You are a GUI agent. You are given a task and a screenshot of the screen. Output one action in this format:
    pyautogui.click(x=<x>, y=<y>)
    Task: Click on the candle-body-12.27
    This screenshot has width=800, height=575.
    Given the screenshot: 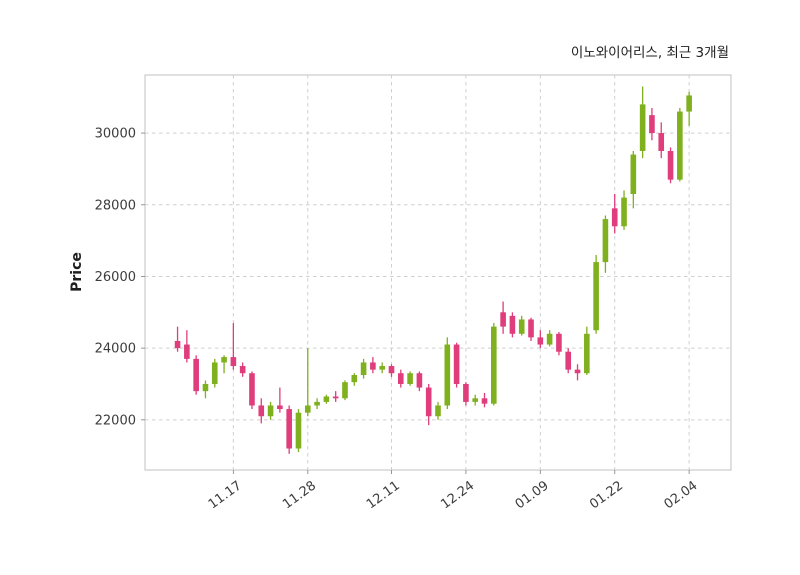 What is the action you would take?
    pyautogui.click(x=484, y=401)
    